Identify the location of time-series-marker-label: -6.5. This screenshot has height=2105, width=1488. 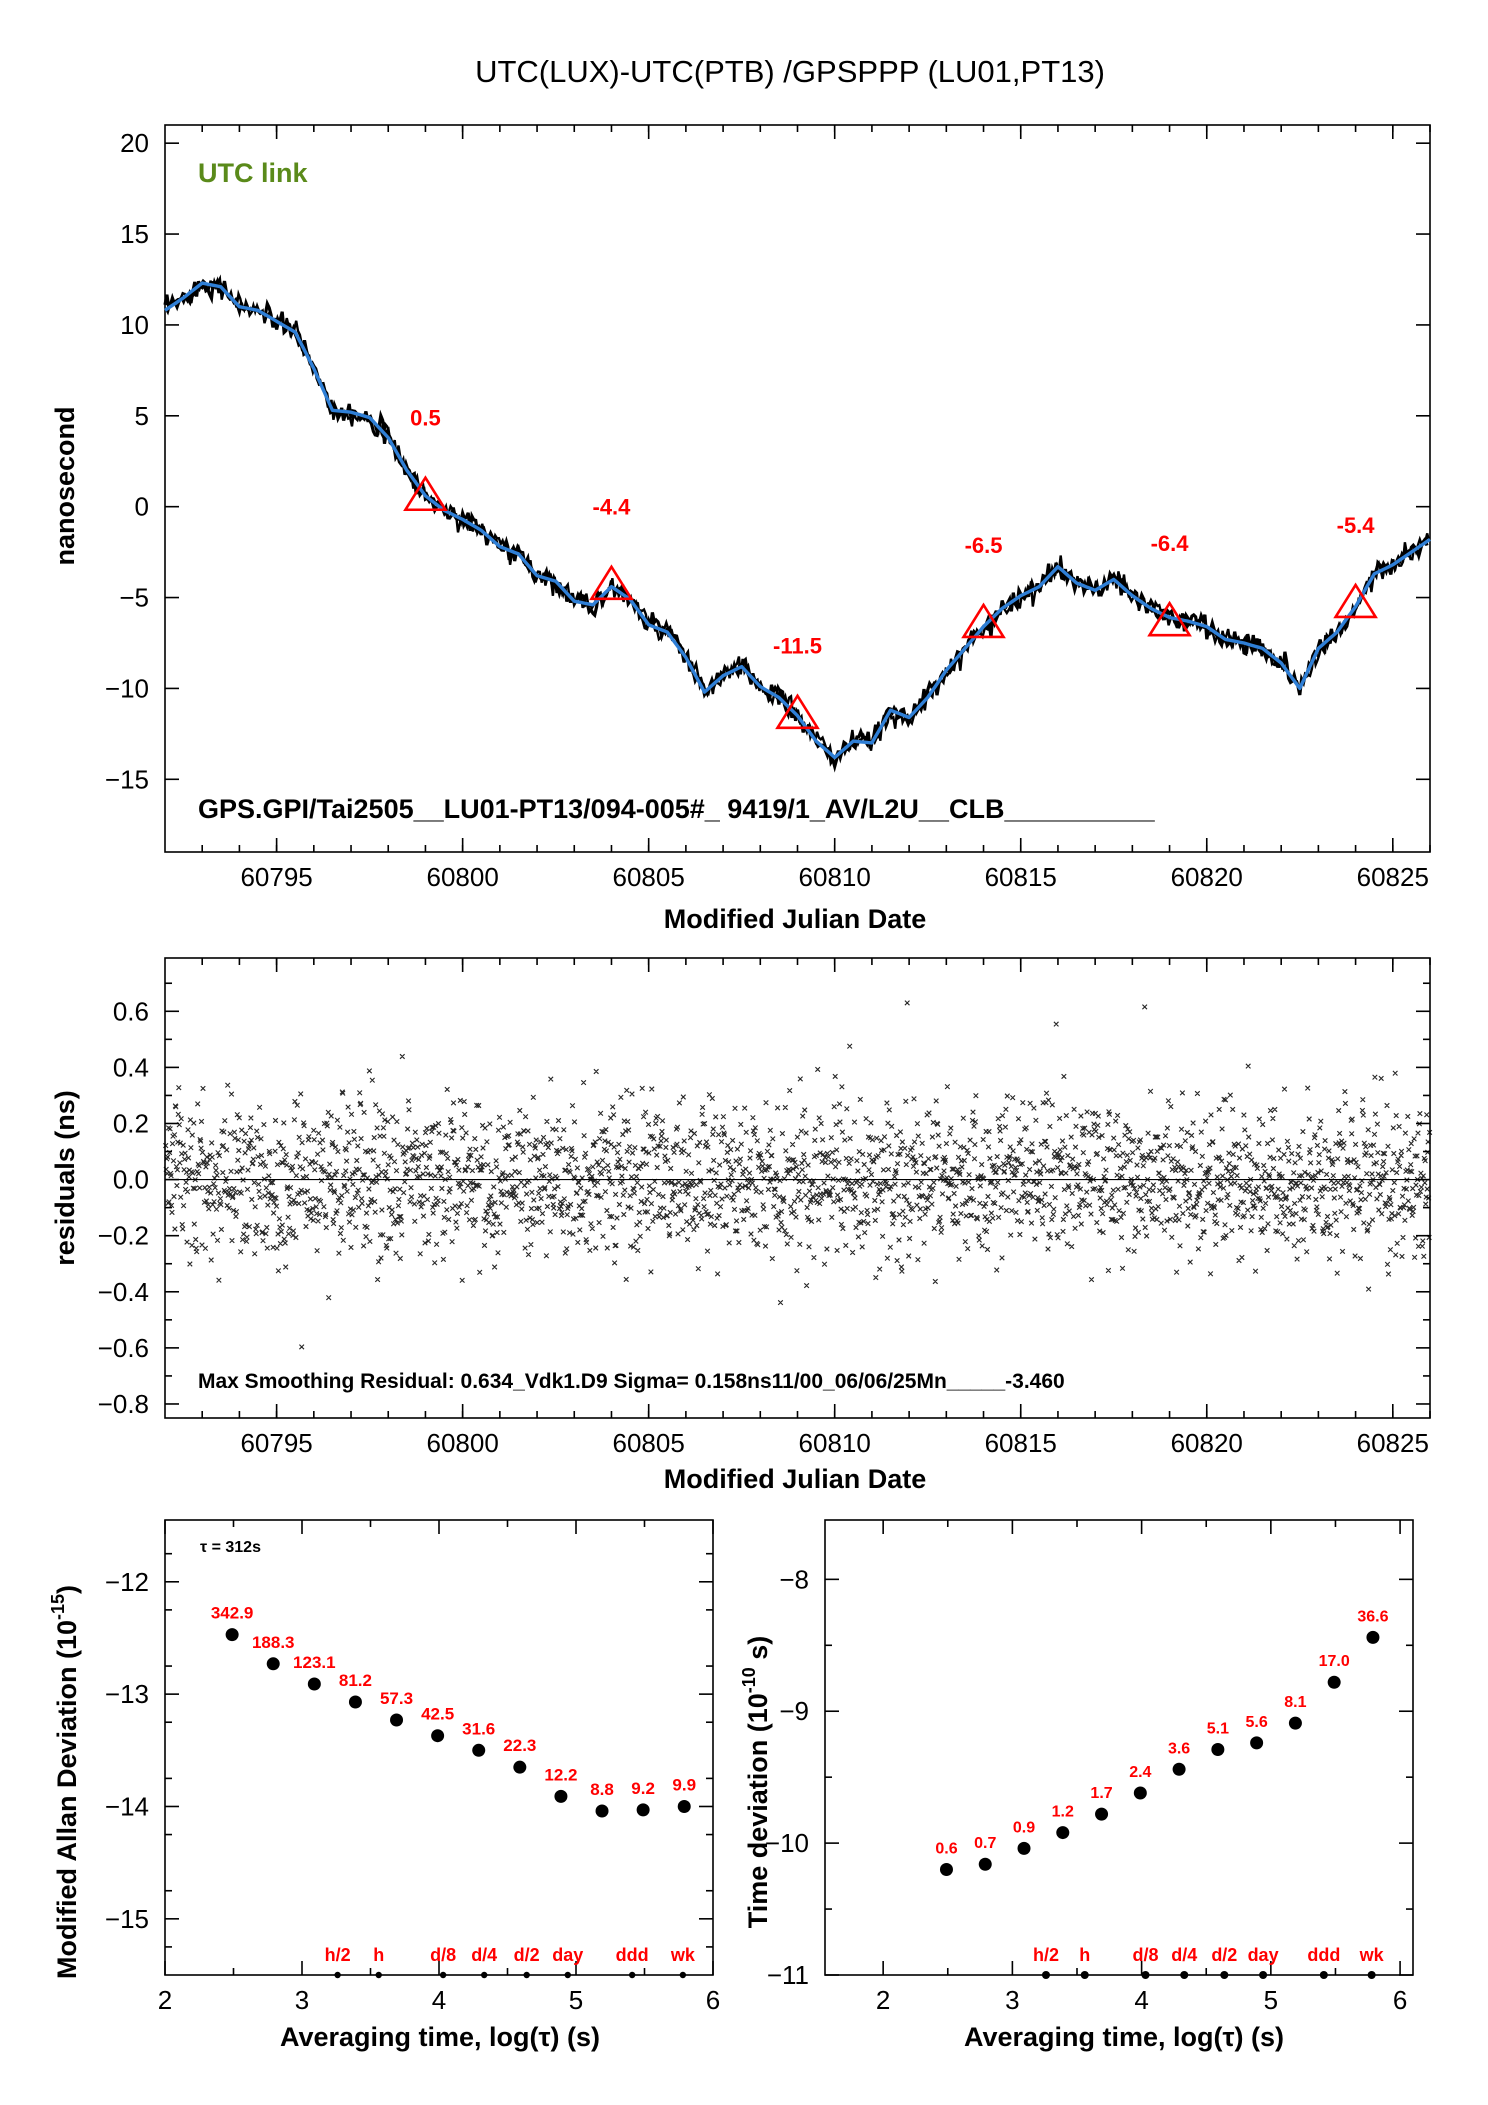
(984, 545).